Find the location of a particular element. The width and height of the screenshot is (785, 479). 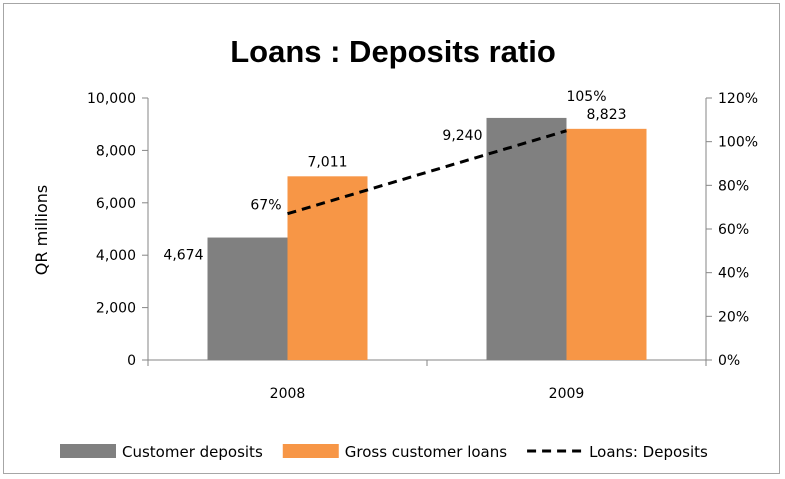

y2-tick-label: 0% is located at coordinates (729, 361).